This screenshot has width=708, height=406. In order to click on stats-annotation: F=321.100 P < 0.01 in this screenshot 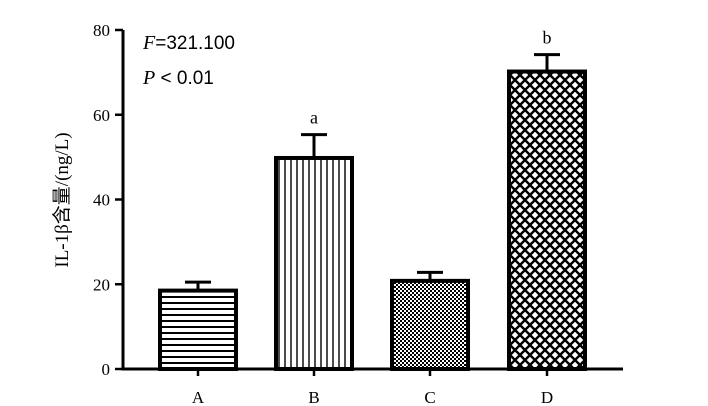, I will do `click(188, 60)`.